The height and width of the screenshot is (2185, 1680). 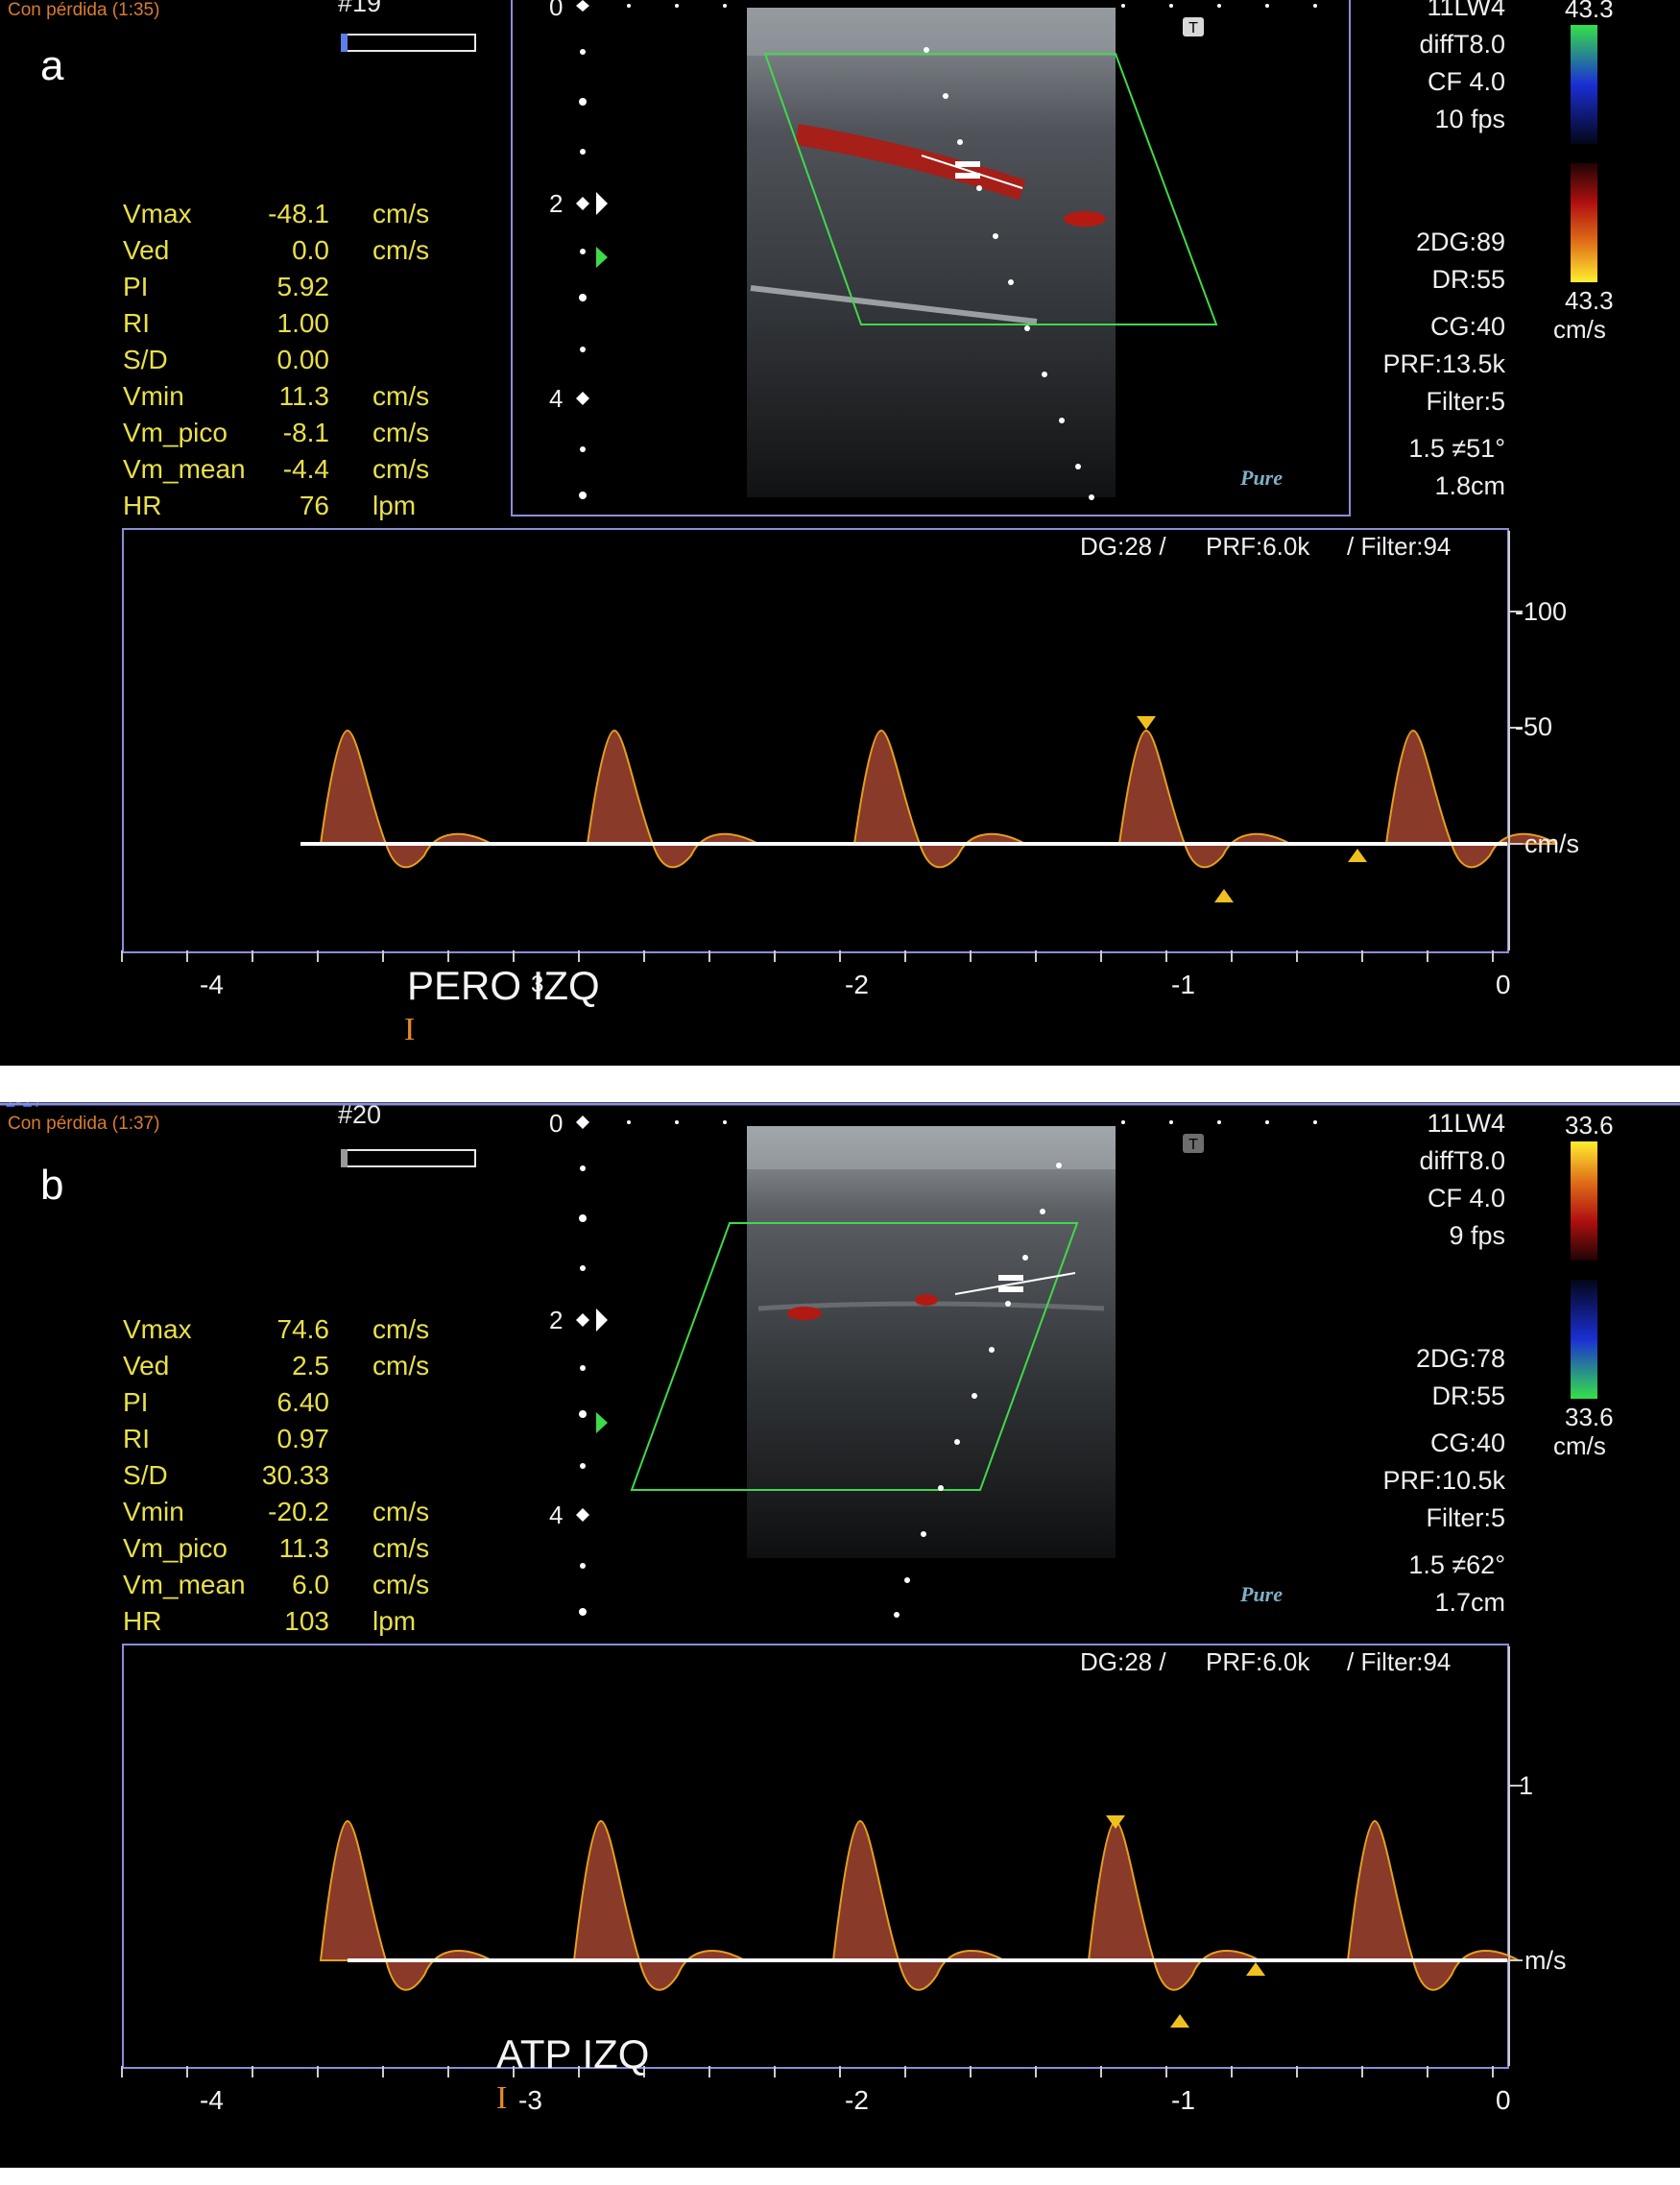 I want to click on frame-number: #19, so click(x=360, y=9).